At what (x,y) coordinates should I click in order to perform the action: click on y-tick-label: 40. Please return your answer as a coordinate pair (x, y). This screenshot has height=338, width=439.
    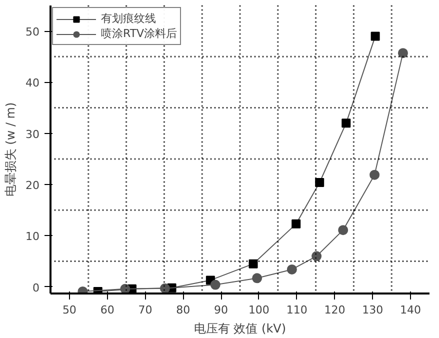
    Looking at the image, I should click on (33, 83).